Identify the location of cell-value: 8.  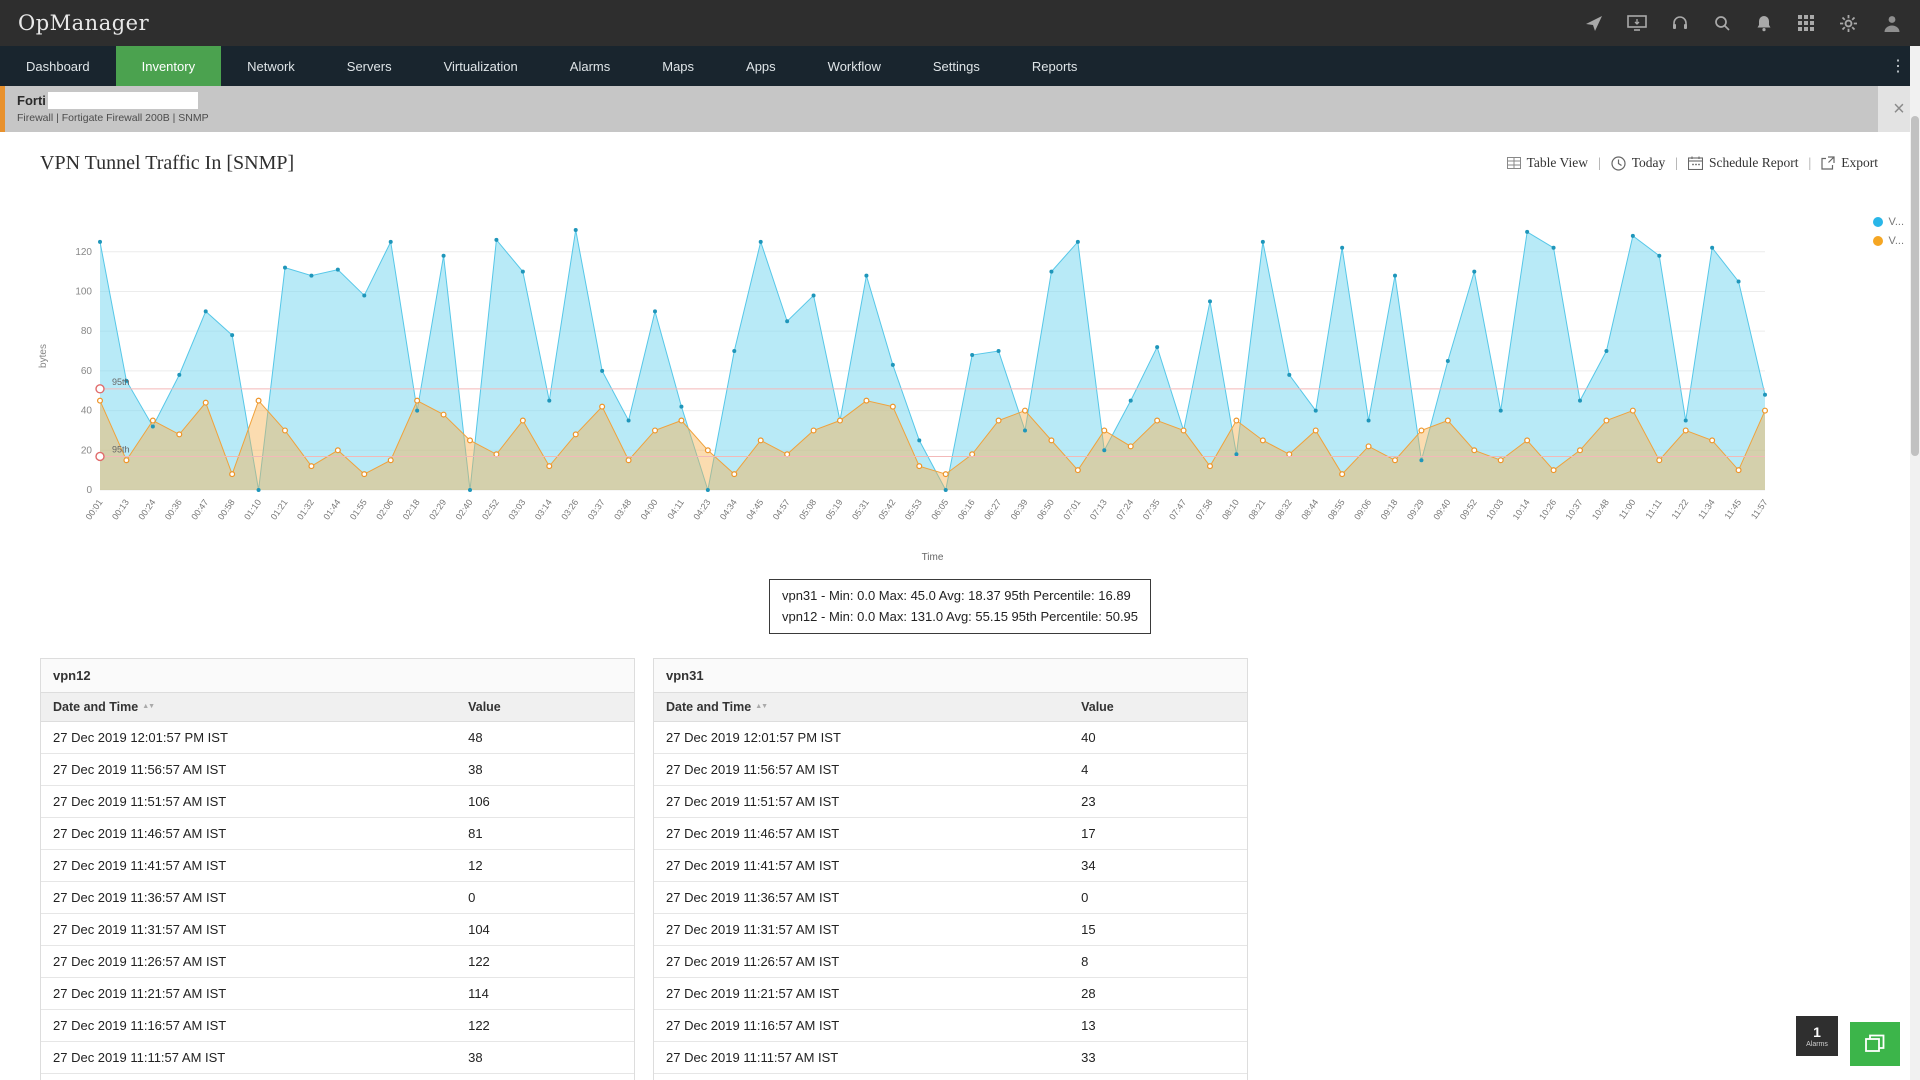
(1158, 961).